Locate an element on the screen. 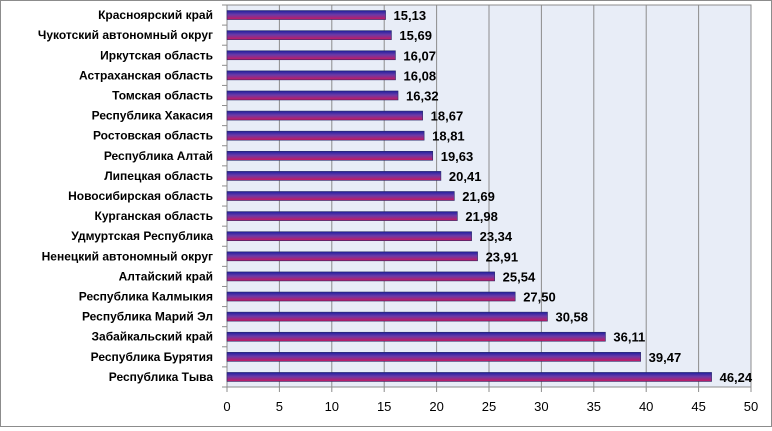 The width and height of the screenshot is (772, 431). value-label: 16,32 is located at coordinates (422, 95).